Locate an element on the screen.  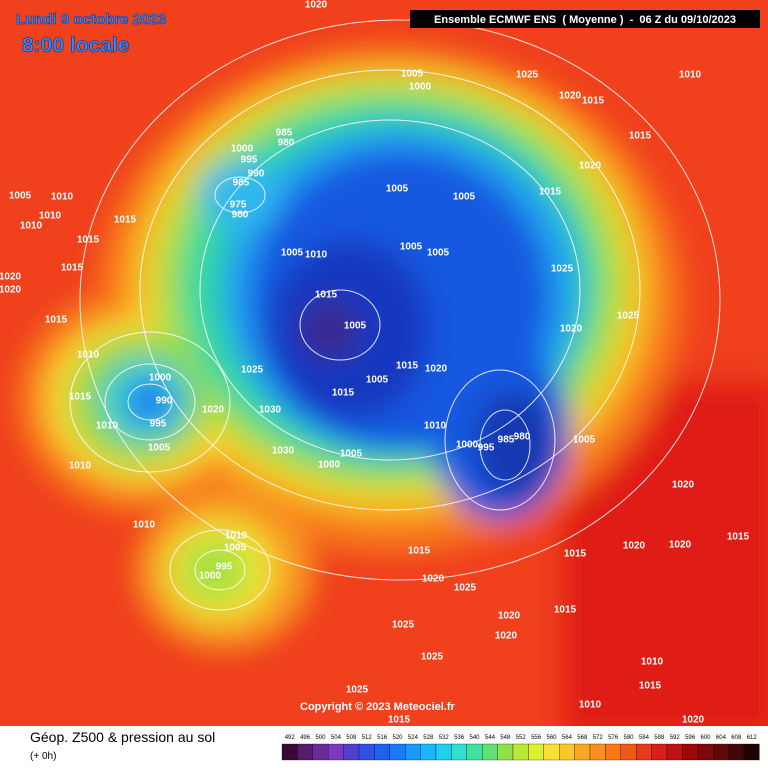
scale-label: 520 is located at coordinates (397, 738).